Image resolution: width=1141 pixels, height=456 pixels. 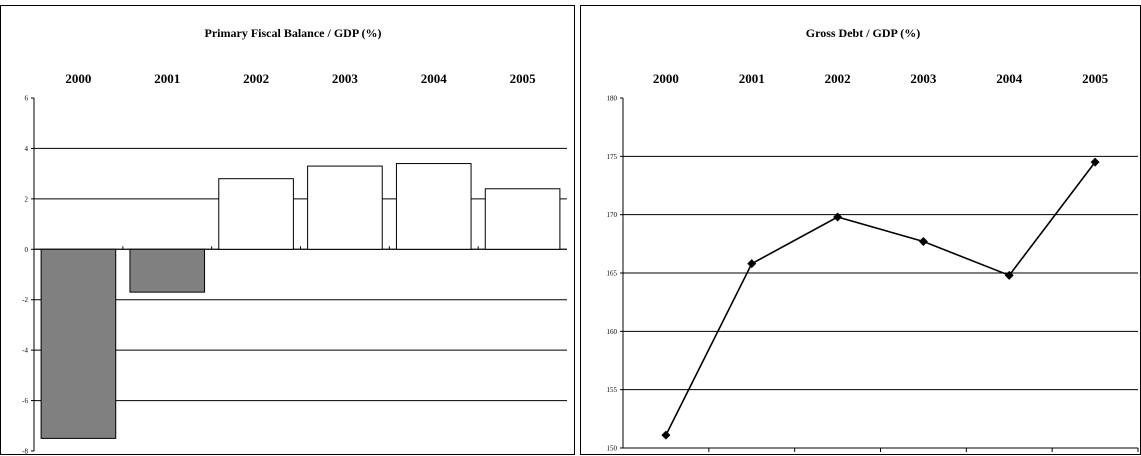 I want to click on y-tick-label: 160, so click(x=612, y=332).